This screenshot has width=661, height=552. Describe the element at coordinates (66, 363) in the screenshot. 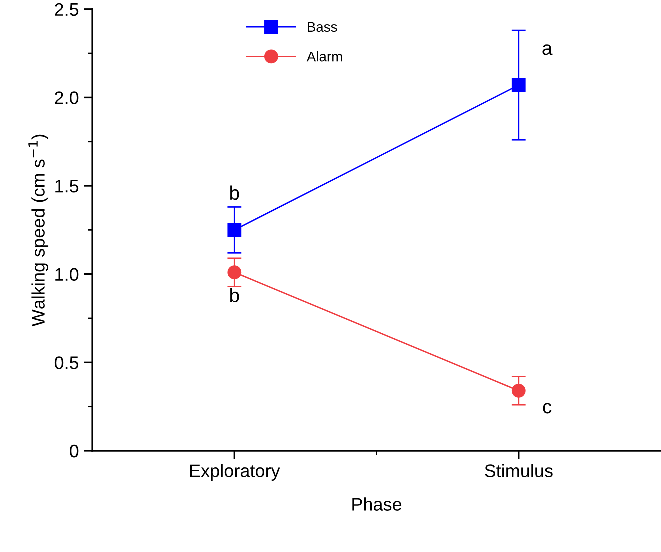

I see `y-tick-label: 0.5` at that location.